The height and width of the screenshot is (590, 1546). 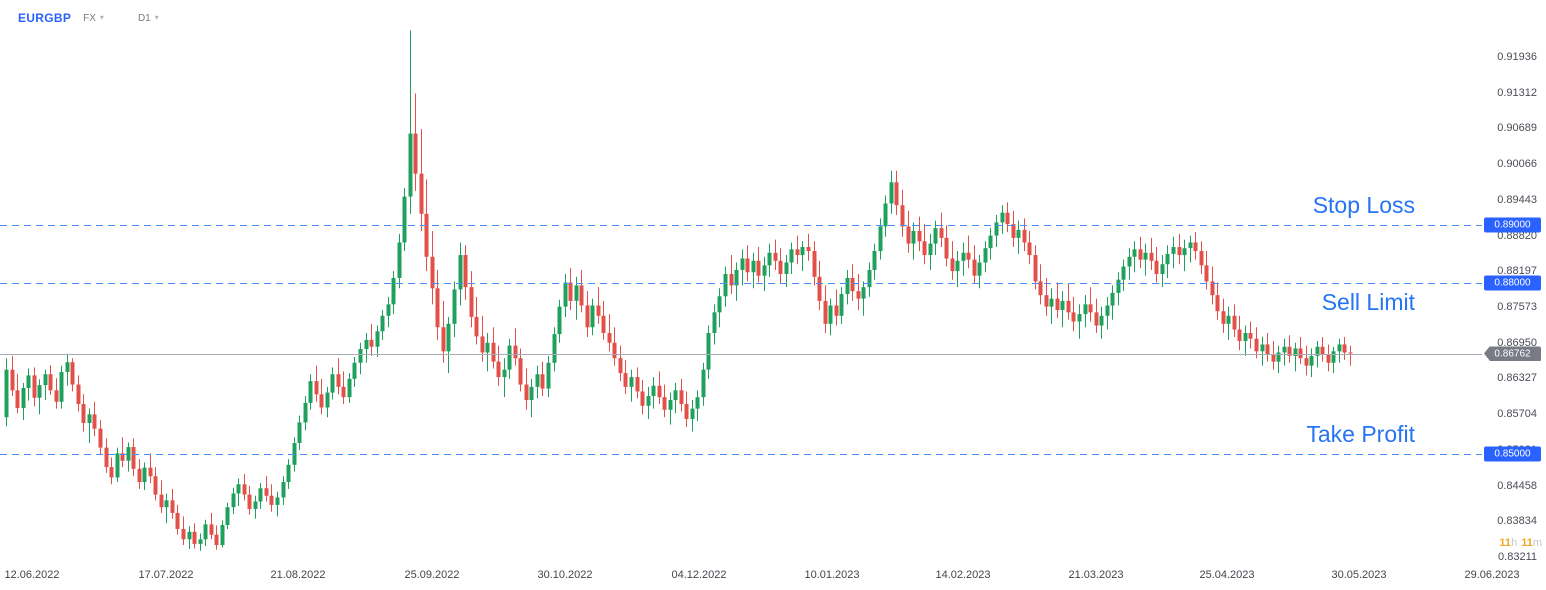 What do you see at coordinates (1227, 575) in the screenshot?
I see `time-axis-tick: 25.04.2023` at bounding box center [1227, 575].